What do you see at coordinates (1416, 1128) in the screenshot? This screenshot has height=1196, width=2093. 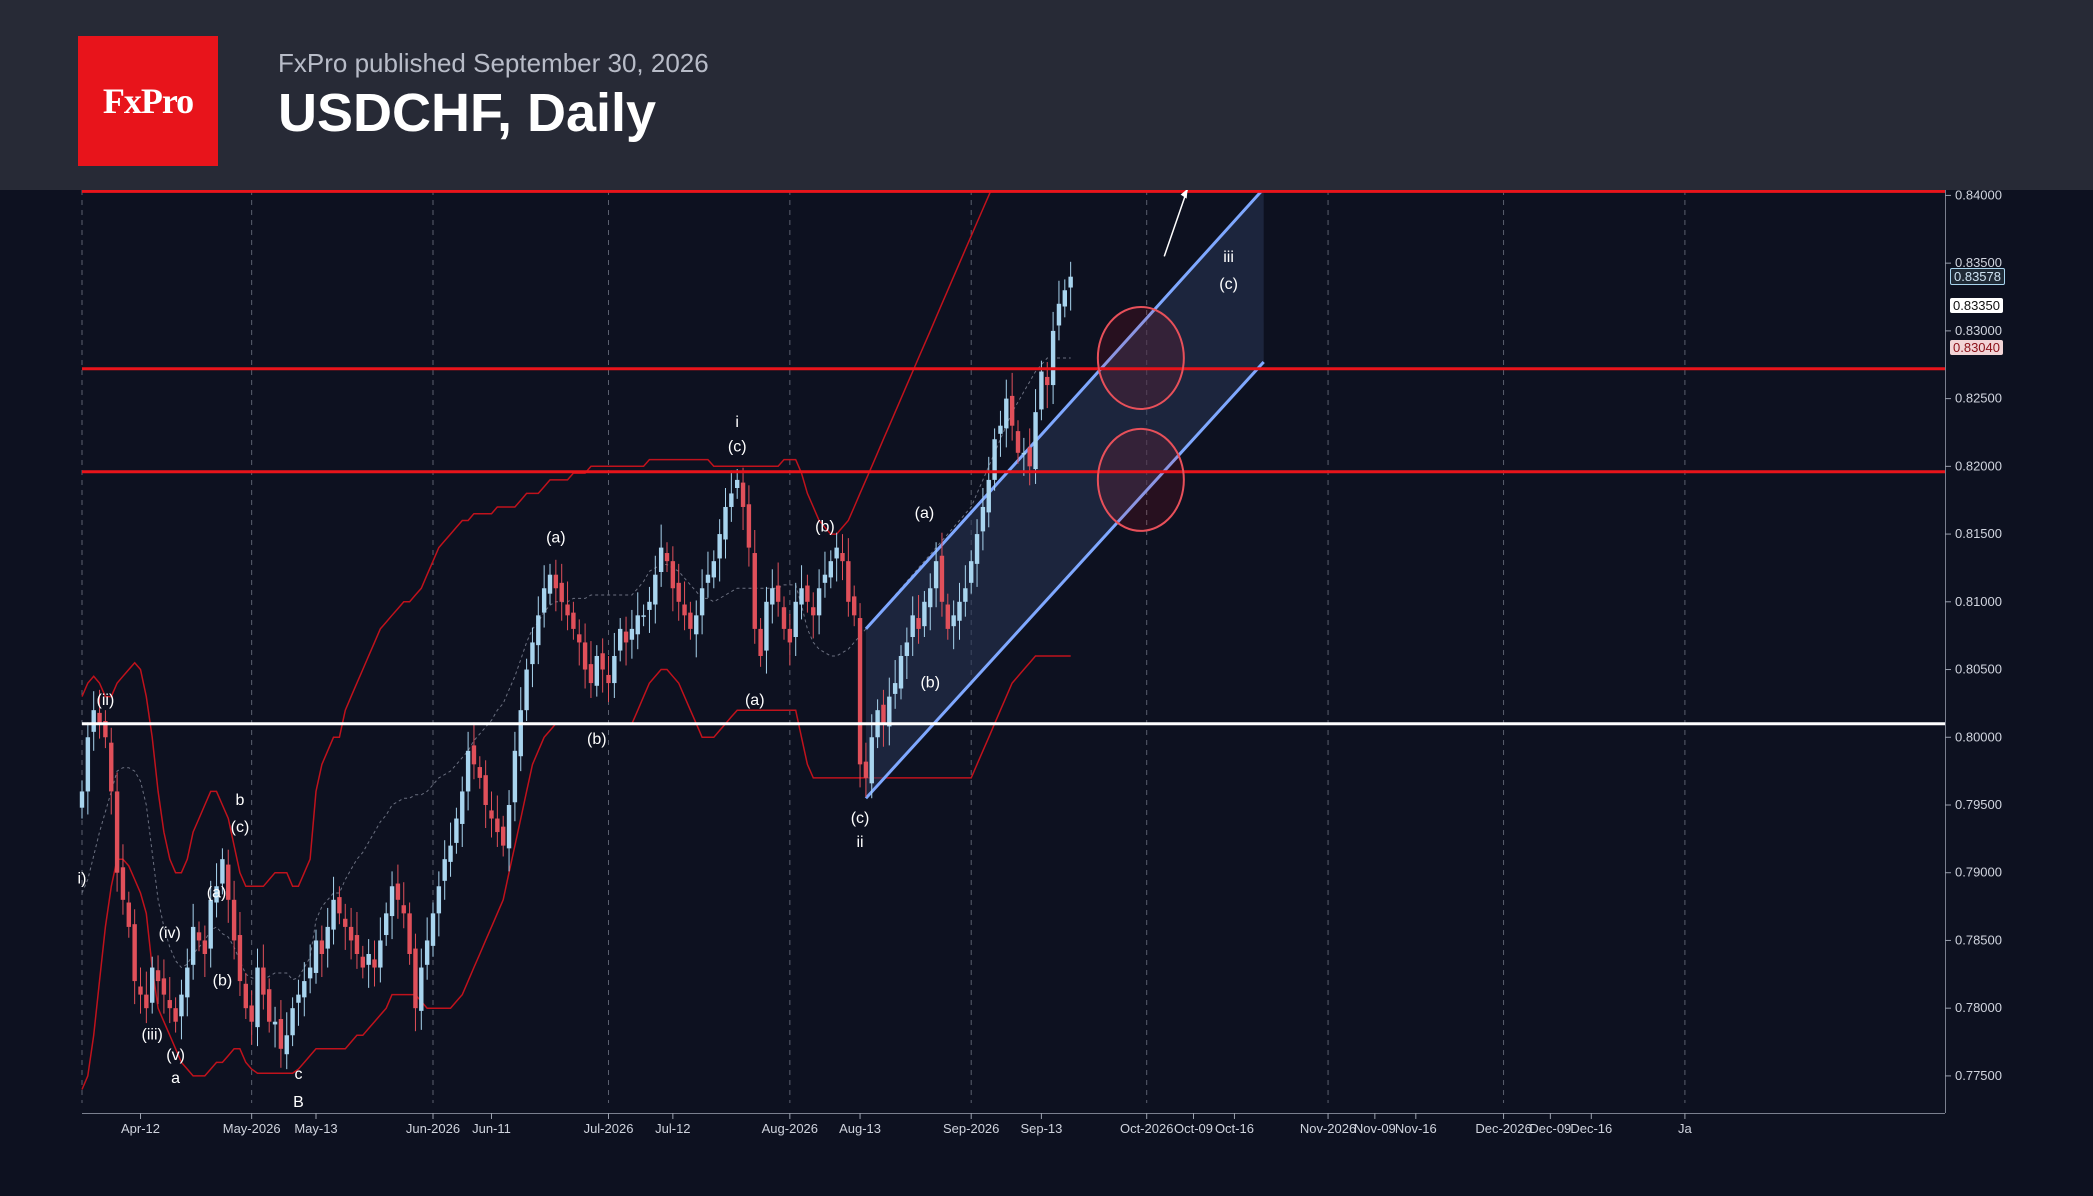 I see `x-tick-label: Nov-16` at bounding box center [1416, 1128].